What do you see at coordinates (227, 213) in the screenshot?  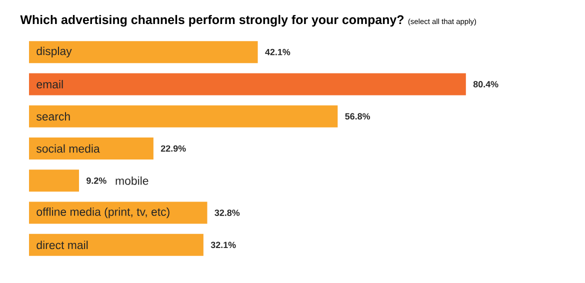 I see `data-label: 32.8%` at bounding box center [227, 213].